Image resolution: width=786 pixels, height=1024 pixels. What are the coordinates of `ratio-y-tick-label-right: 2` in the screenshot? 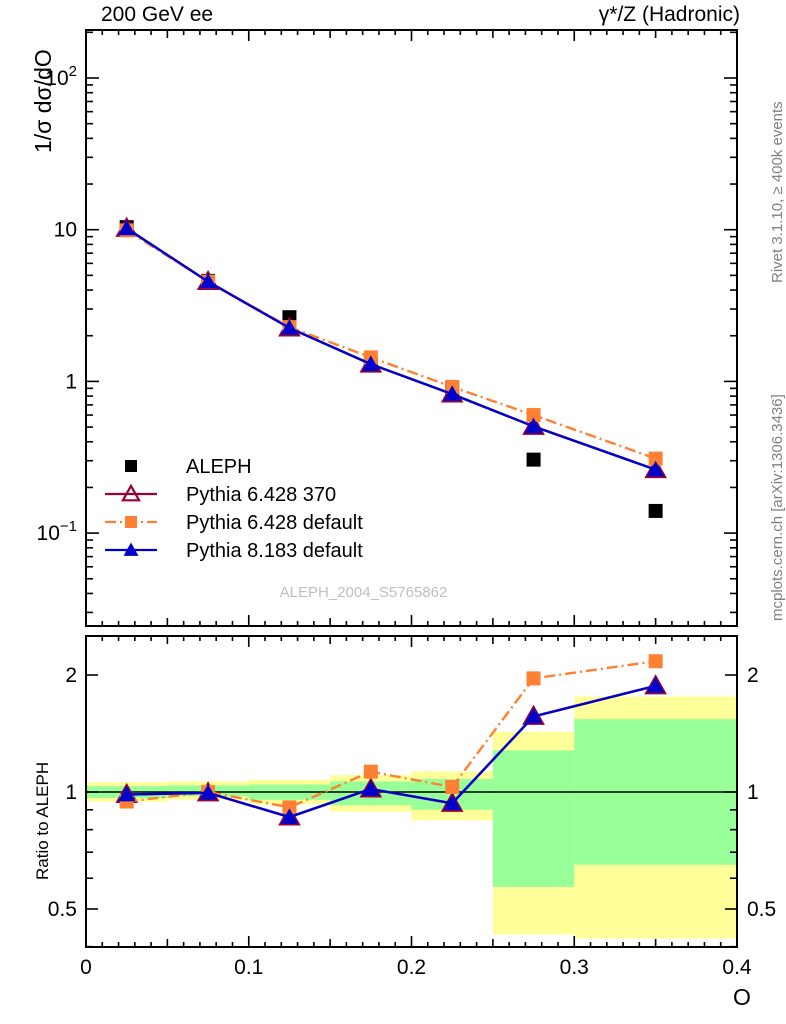 It's located at (753, 675).